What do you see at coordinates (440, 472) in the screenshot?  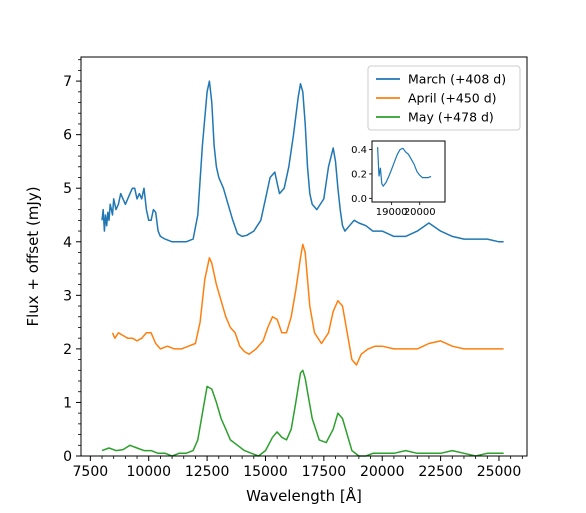 I see `x-tick-label: 22500` at bounding box center [440, 472].